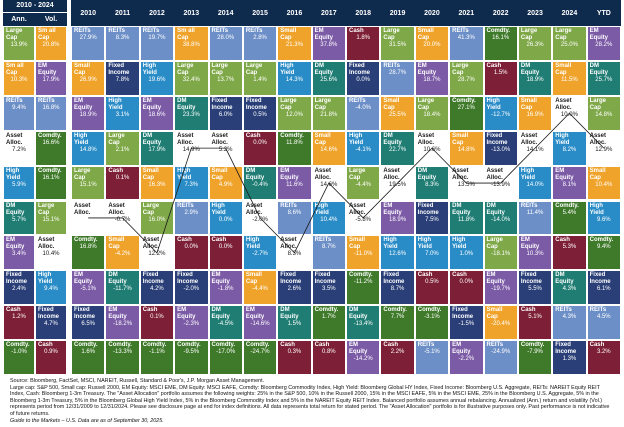 The image size is (624, 427). I want to click on summary-cell: EM Equity 3.4%, so click(19, 253).